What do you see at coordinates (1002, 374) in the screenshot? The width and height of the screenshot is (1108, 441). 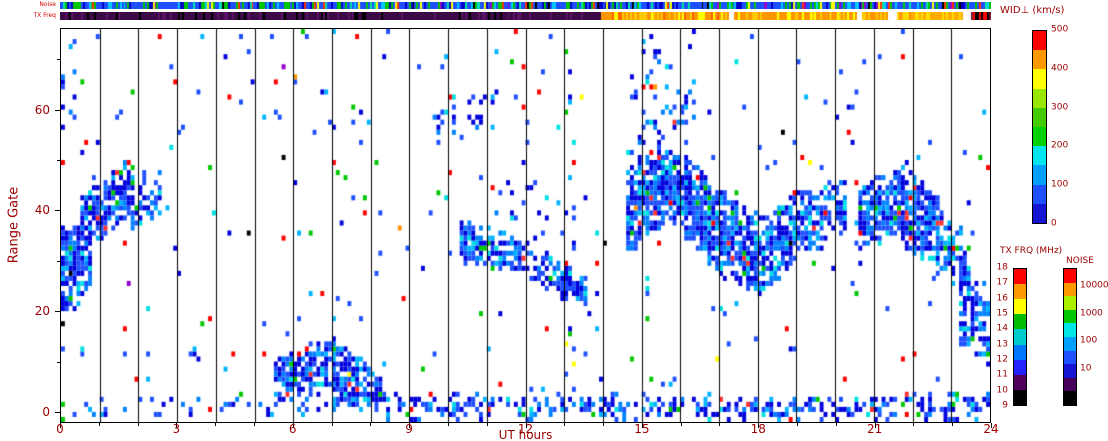 I see `txfrq-colorbar-tick-label: 11` at bounding box center [1002, 374].